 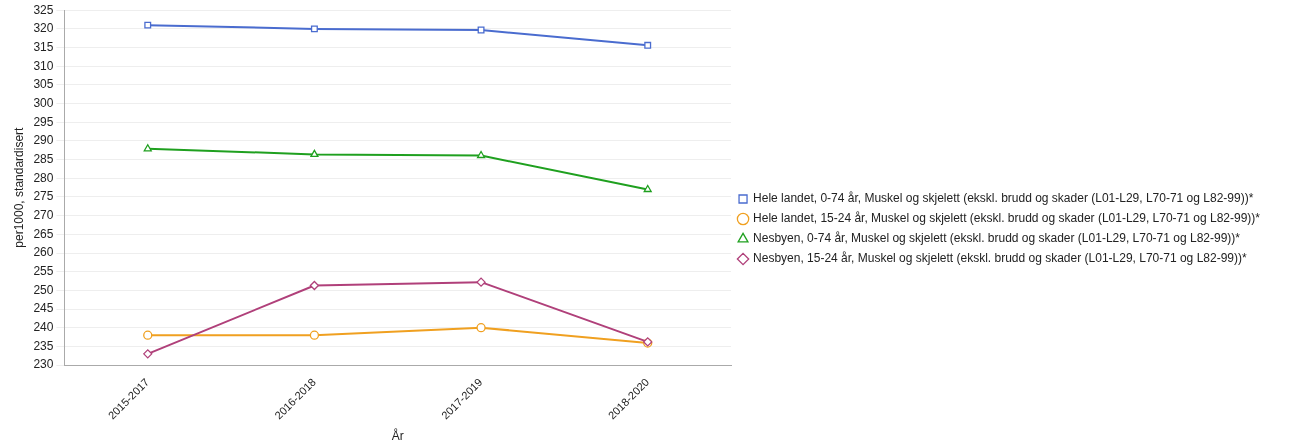 What do you see at coordinates (1007, 218) in the screenshot?
I see `legend-label: Hele landet, 15-24 år, Muskel og skjelett (ekskl. brudd og skader (L01-L29, L70-71 og L82-99))*` at bounding box center [1007, 218].